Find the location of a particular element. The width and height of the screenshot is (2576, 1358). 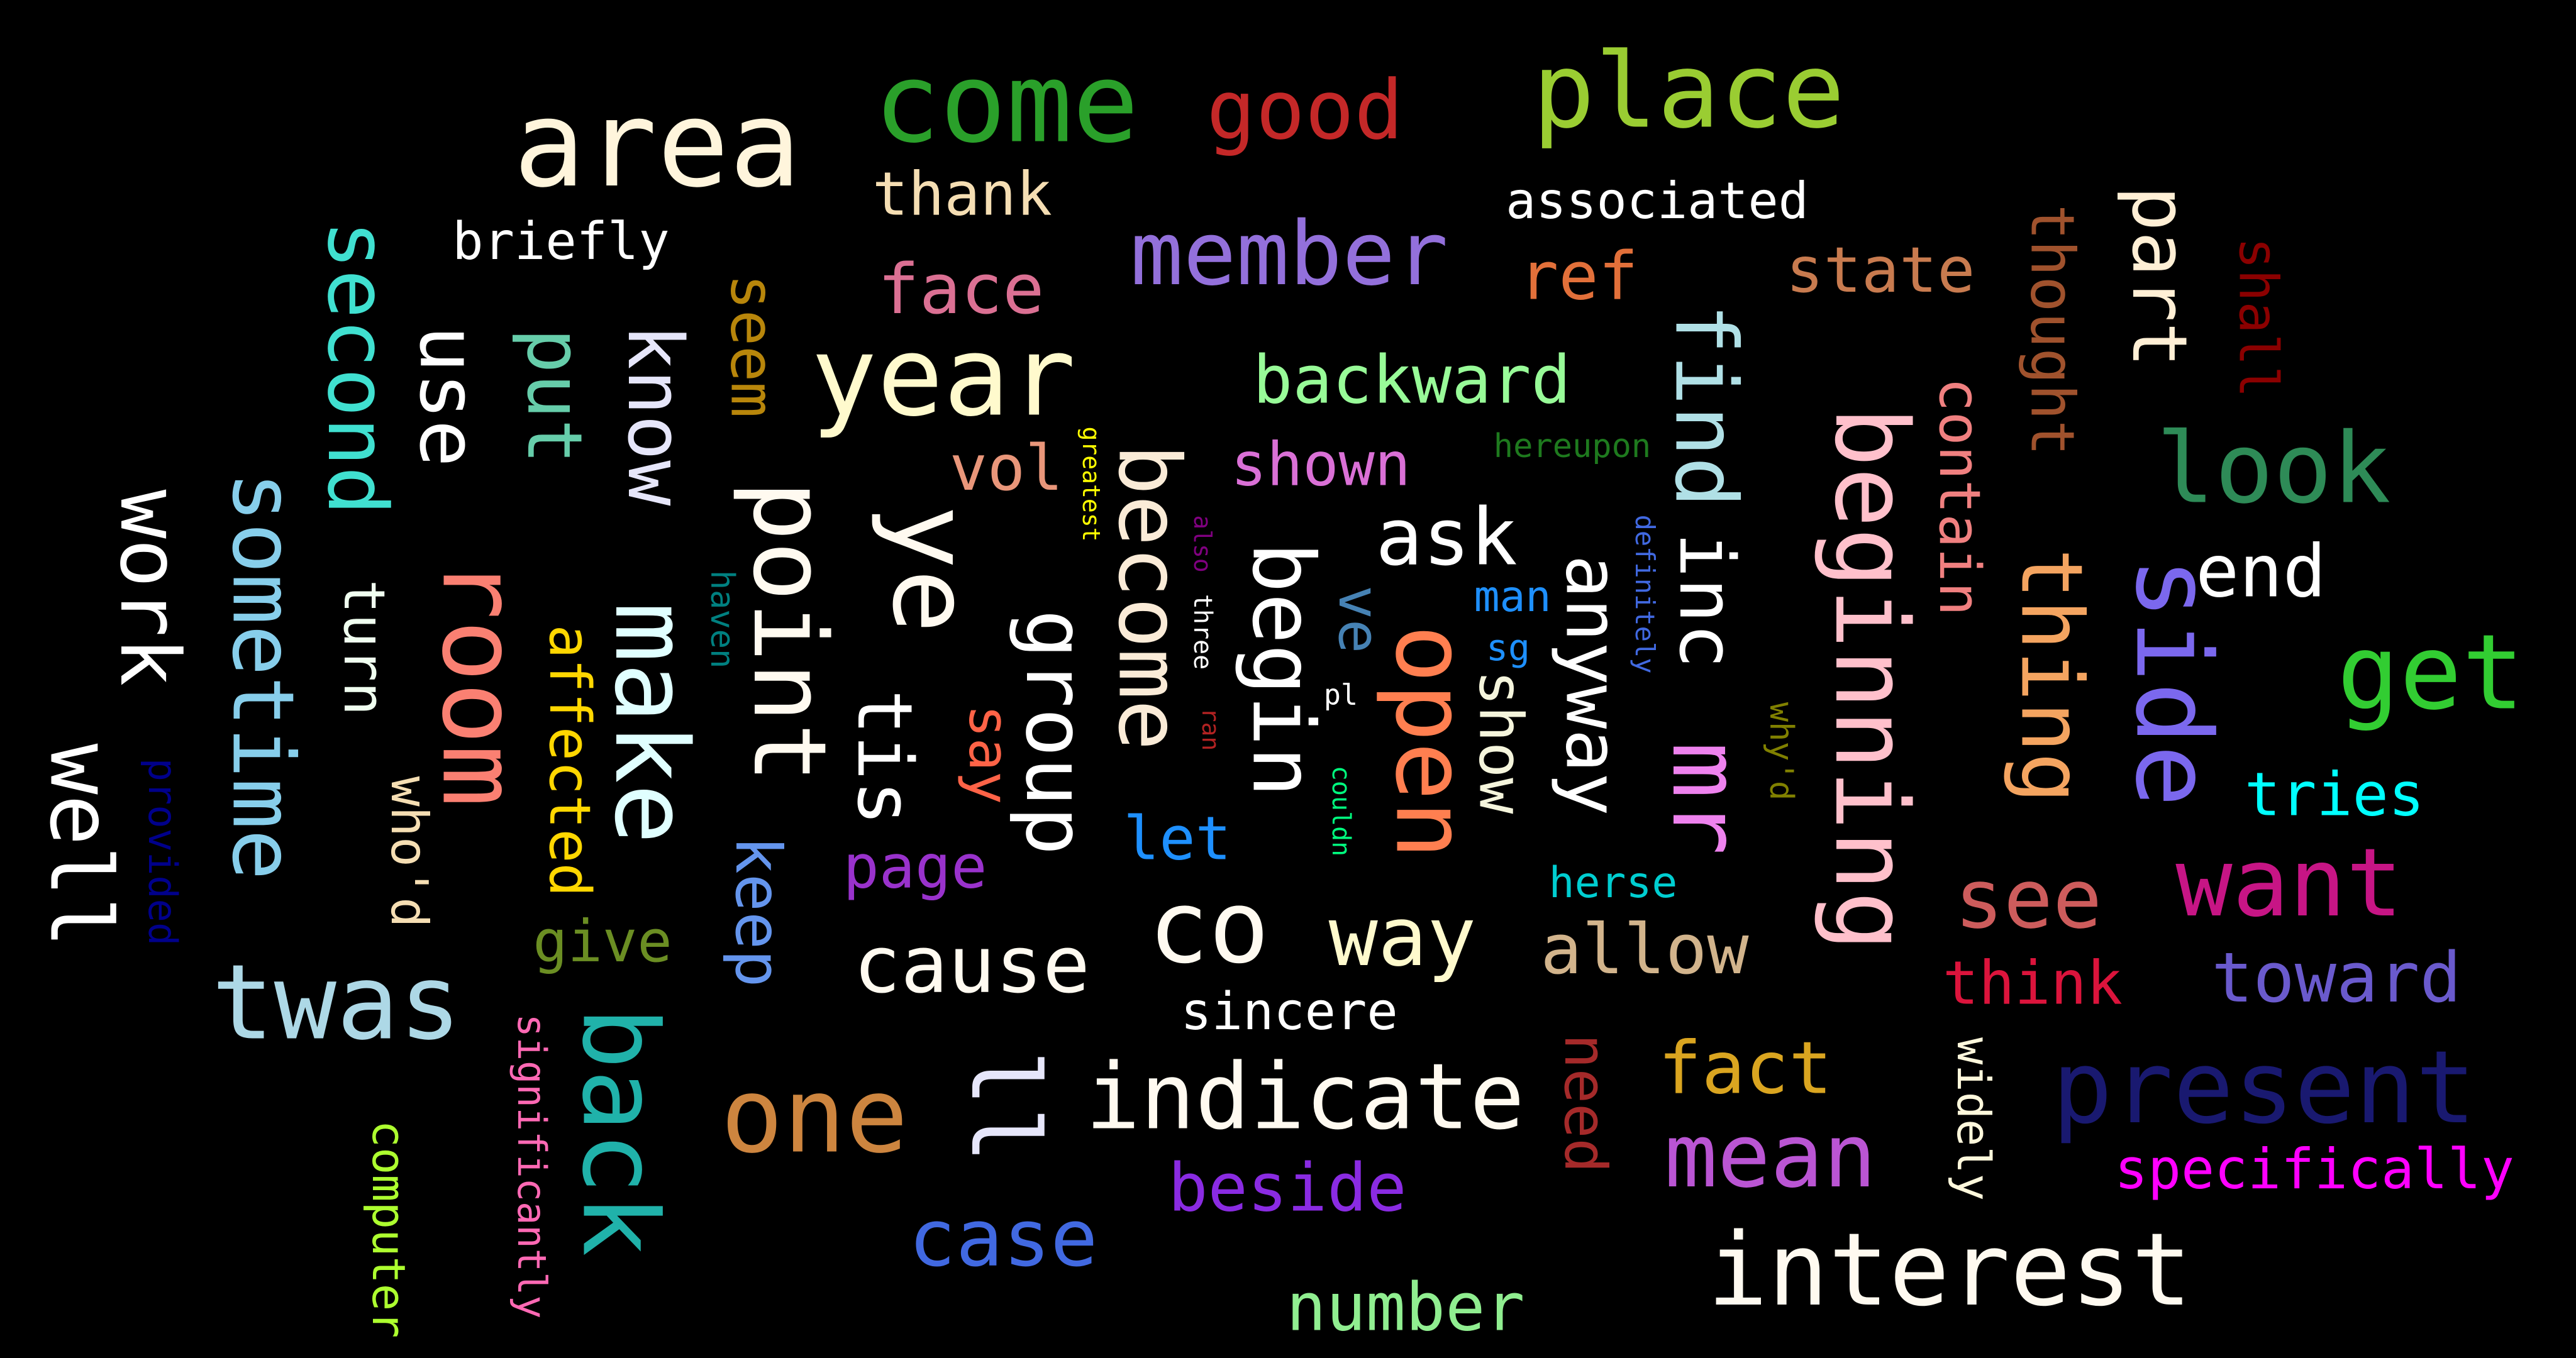

word-place: place is located at coordinates (1688, 91).